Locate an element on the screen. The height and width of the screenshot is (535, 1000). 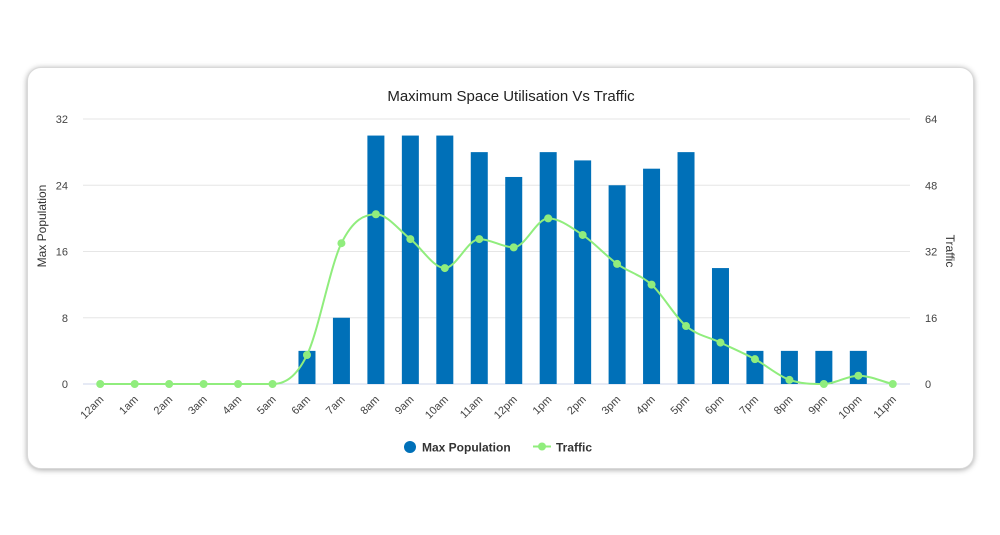
chart-title: Maximum Space Utilisation Vs Traffic is located at coordinates (511, 96).